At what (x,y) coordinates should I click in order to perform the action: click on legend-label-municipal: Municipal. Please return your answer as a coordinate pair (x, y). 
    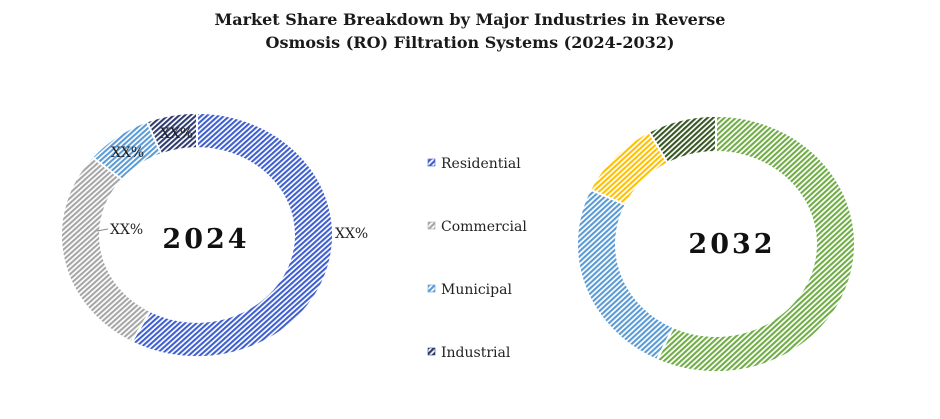
    Looking at the image, I should click on (476, 290).